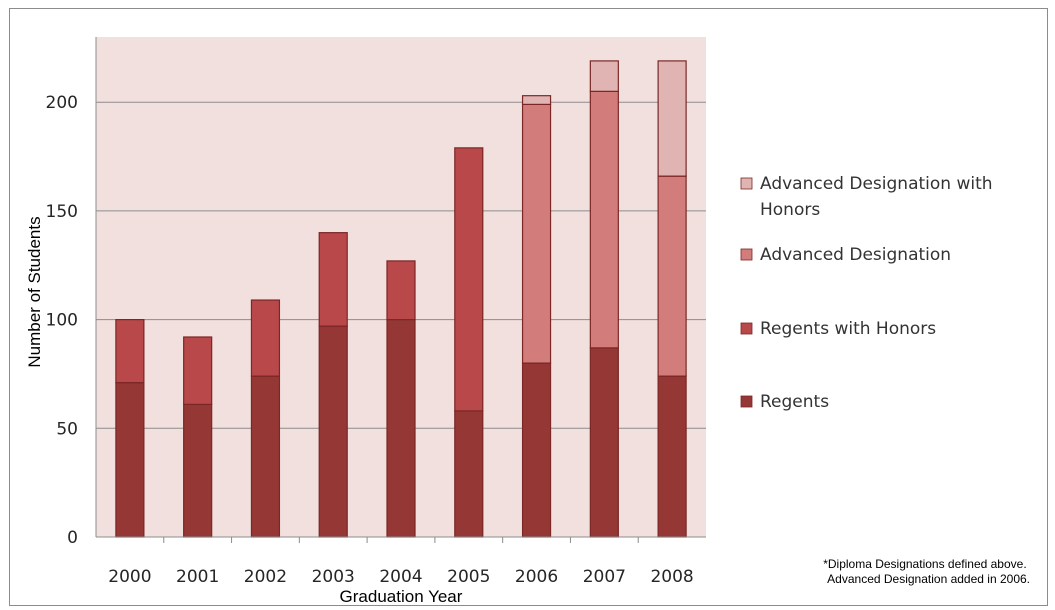 The width and height of the screenshot is (1055, 610). What do you see at coordinates (536, 577) in the screenshot?
I see `x-tick-label: 2006` at bounding box center [536, 577].